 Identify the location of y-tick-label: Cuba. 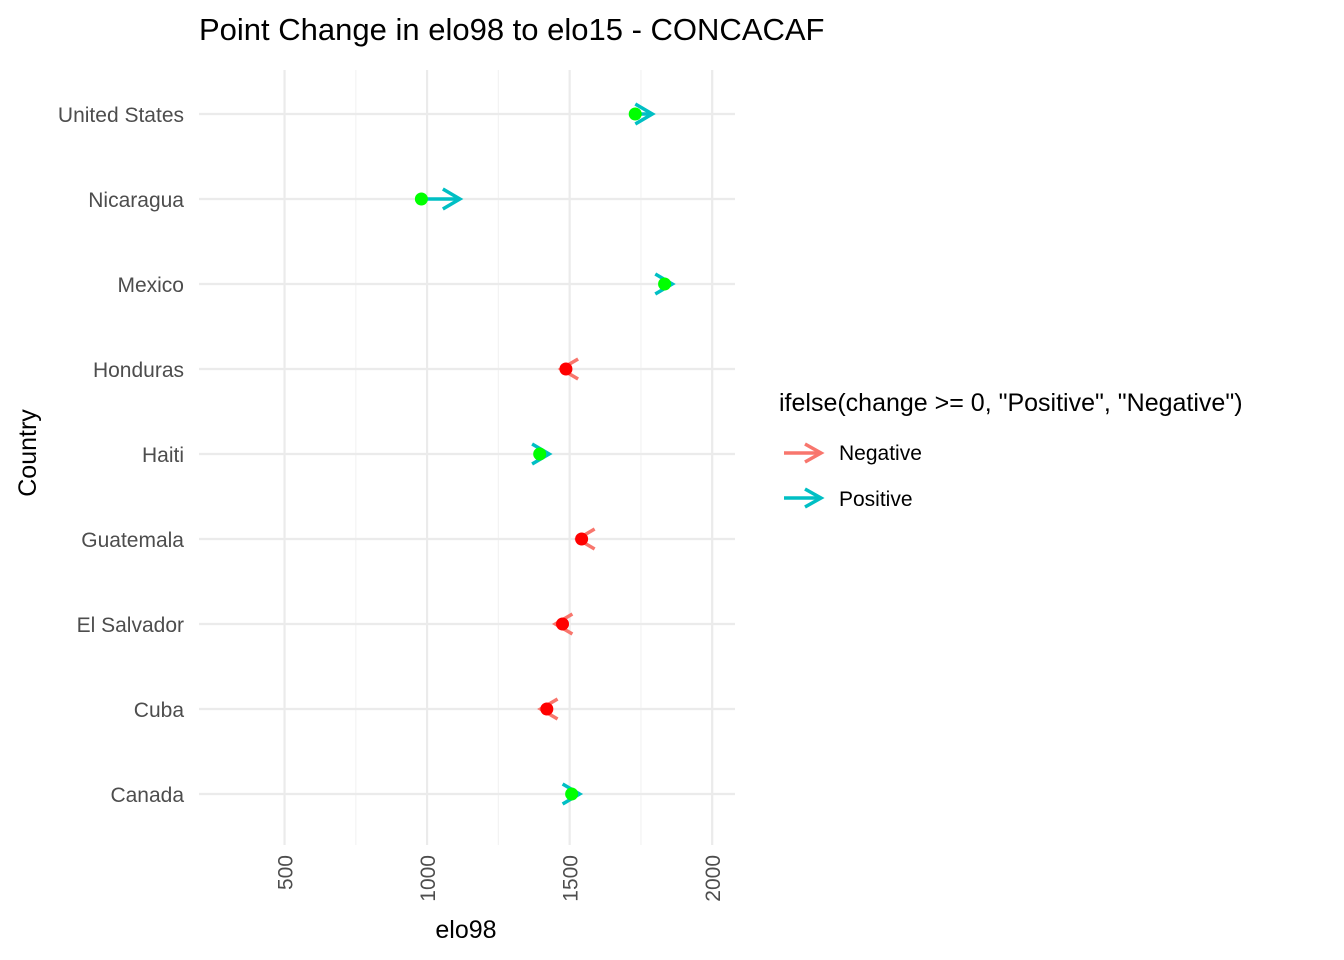
(159, 710).